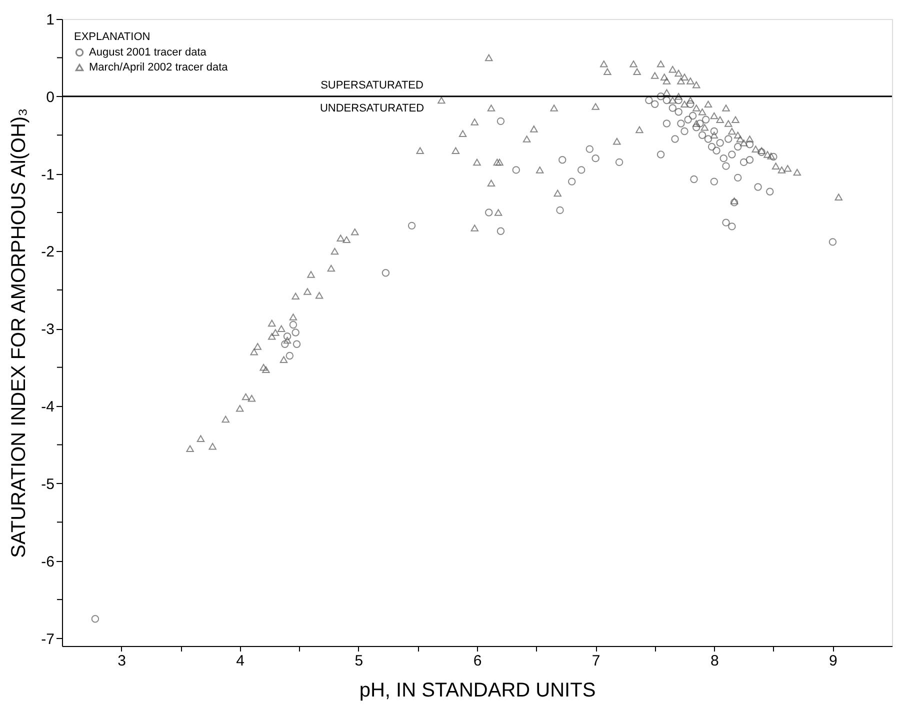 The height and width of the screenshot is (708, 907). I want to click on y-tick-label: -1, so click(47, 175).